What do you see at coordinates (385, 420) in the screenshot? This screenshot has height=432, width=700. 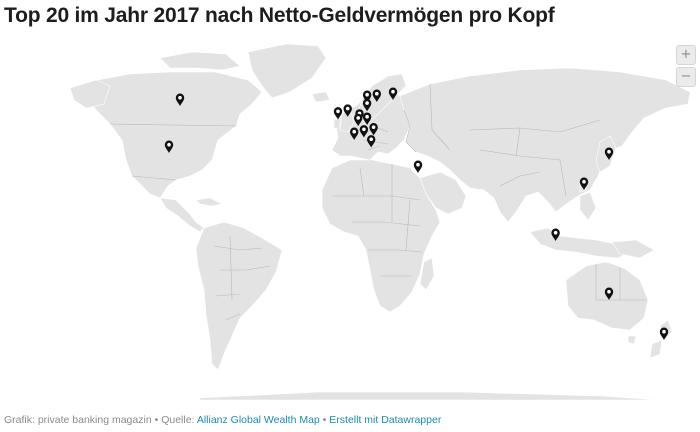 I see `datawrapper-link: Erstellt mit Datawrapper` at bounding box center [385, 420].